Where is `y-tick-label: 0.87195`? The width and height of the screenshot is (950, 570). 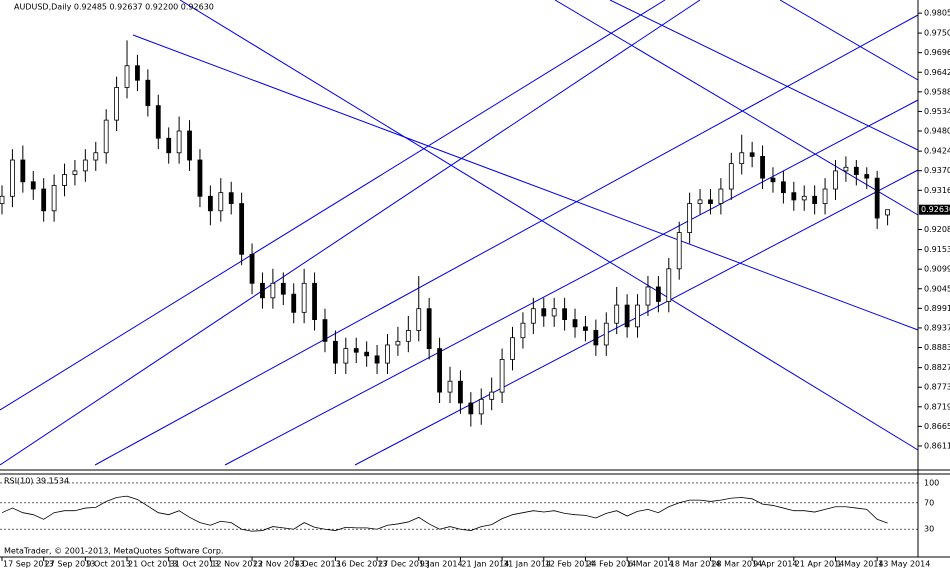 y-tick-label: 0.87195 is located at coordinates (937, 406).